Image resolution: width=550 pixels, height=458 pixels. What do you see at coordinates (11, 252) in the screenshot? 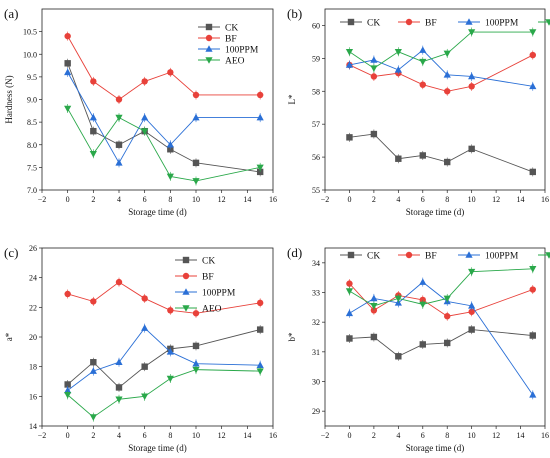
I see `panel-label: (c)` at bounding box center [11, 252].